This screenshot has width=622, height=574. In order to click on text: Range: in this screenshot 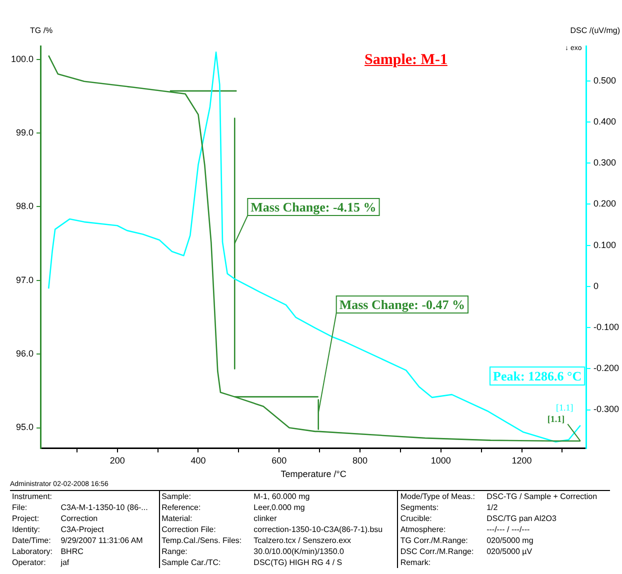, I will do `click(205, 551)`.